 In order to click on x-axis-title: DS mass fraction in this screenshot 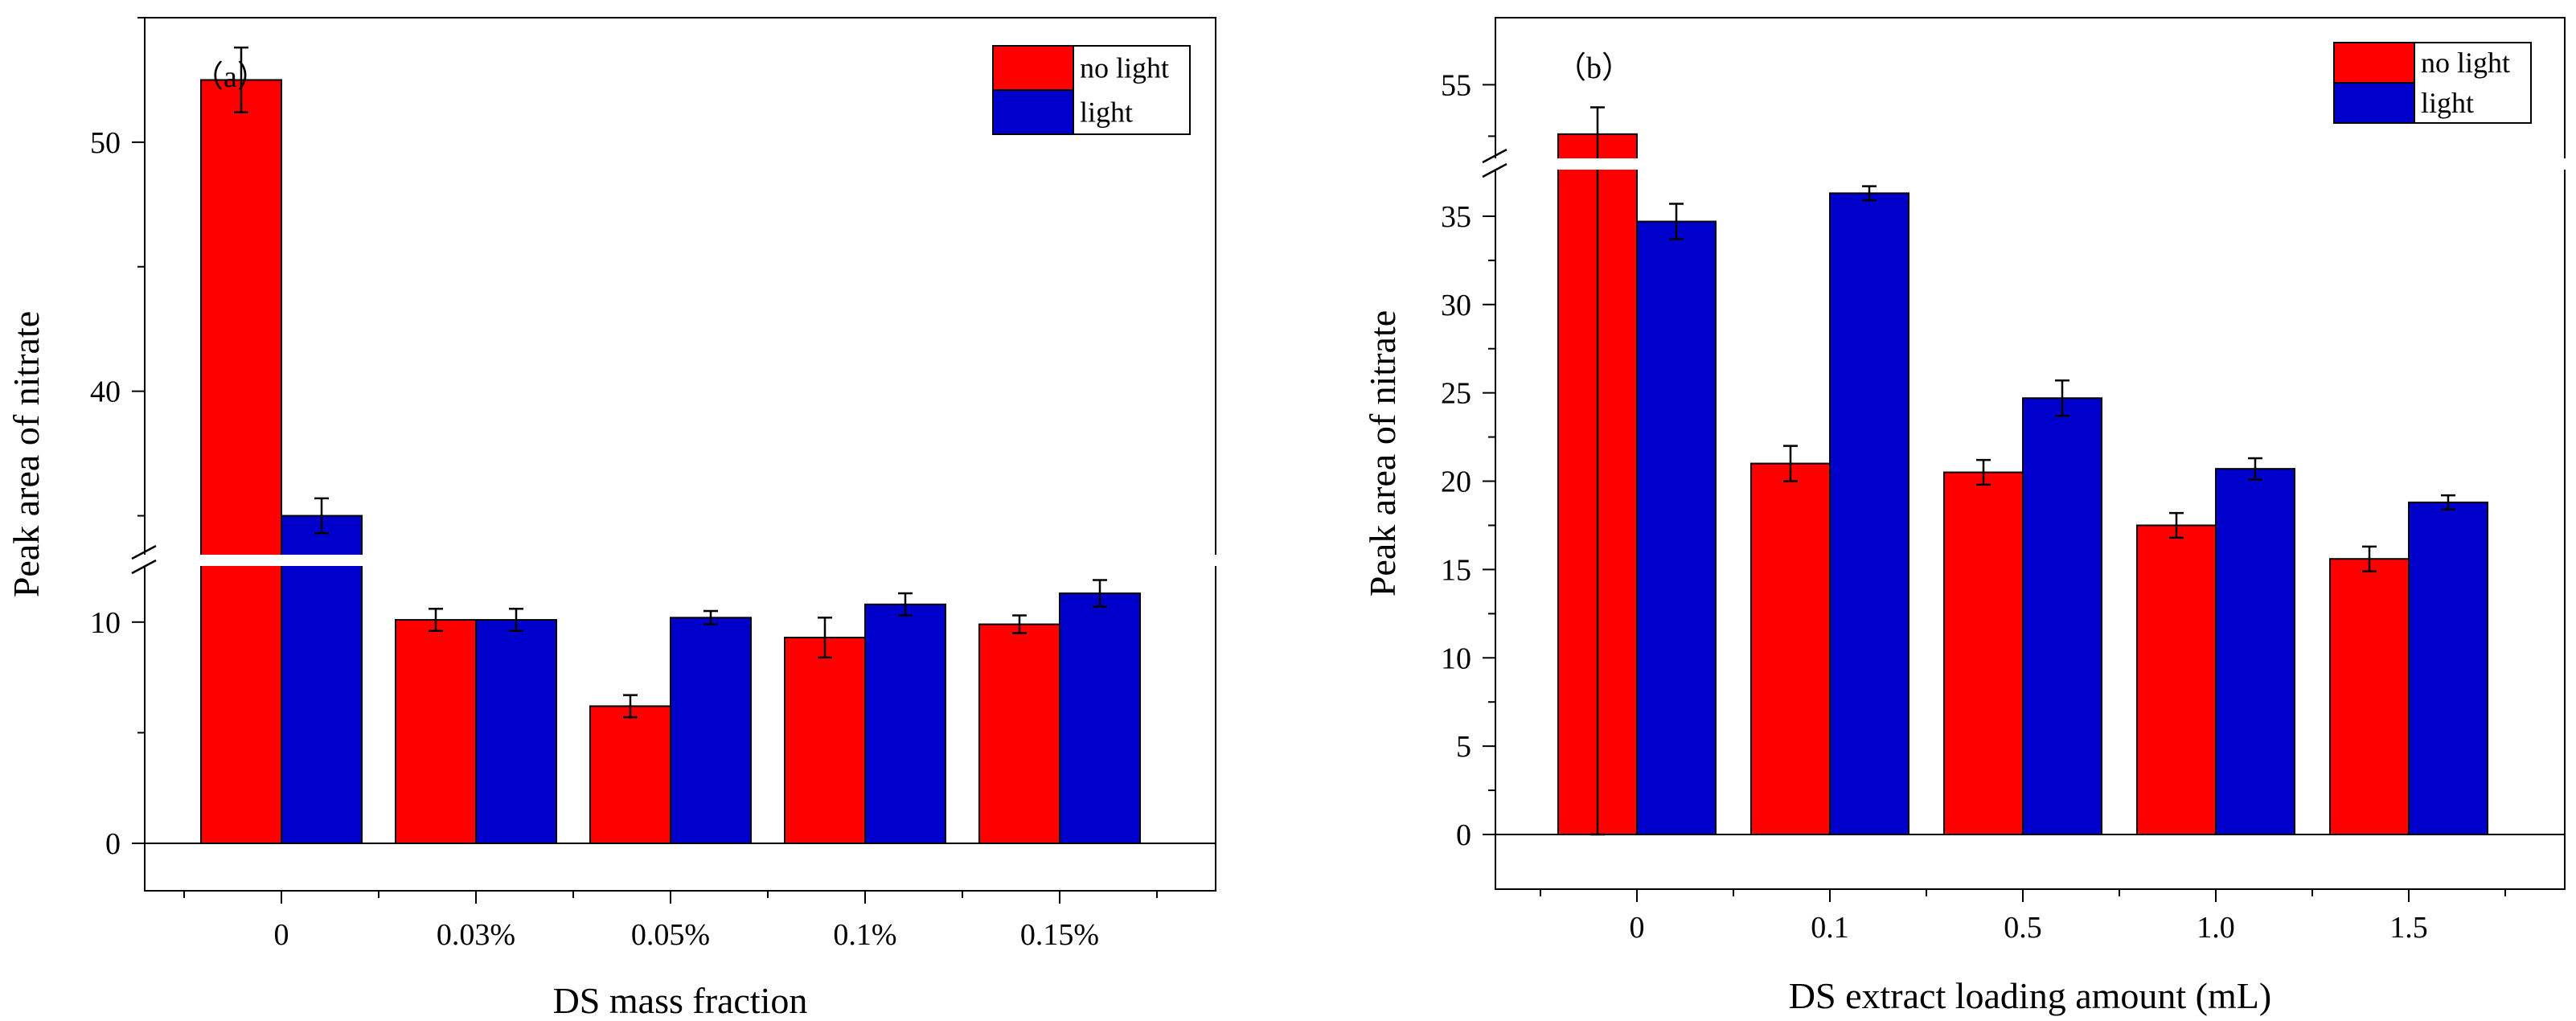, I will do `click(680, 1000)`.